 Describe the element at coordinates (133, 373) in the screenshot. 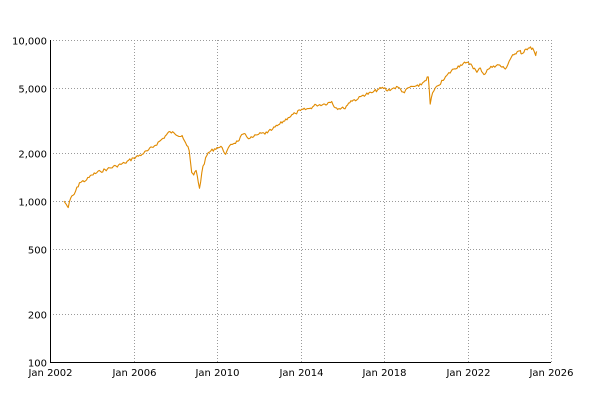

I see `x-tick-label: Jan 2006` at that location.